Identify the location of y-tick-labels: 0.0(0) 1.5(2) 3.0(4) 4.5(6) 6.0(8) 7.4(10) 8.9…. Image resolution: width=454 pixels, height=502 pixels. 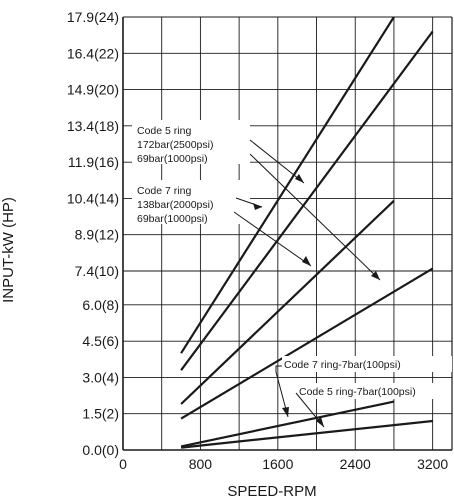
(93, 233).